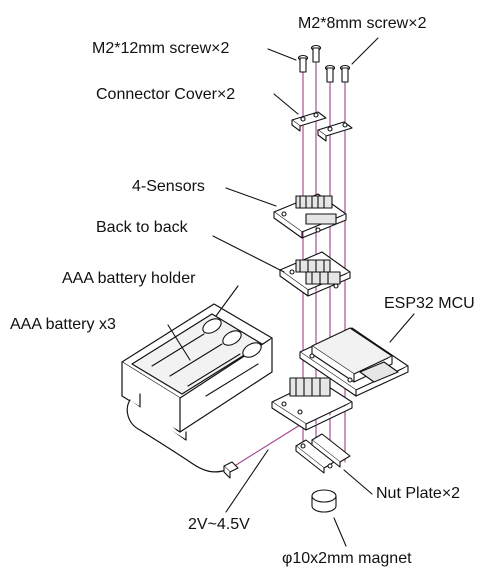  What do you see at coordinates (324, 501) in the screenshot?
I see `magnet` at bounding box center [324, 501].